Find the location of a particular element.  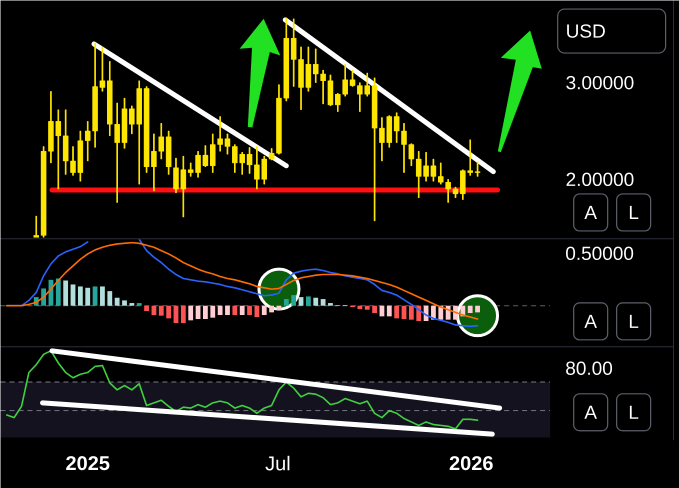

x-tick-label: Jul is located at coordinates (277, 463).